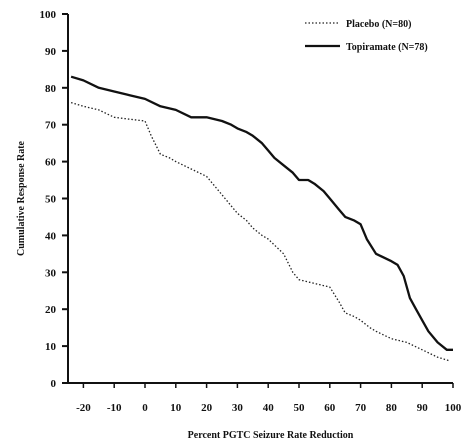 The height and width of the screenshot is (445, 465). Describe the element at coordinates (83, 408) in the screenshot. I see `x-tick-label: -20` at that location.